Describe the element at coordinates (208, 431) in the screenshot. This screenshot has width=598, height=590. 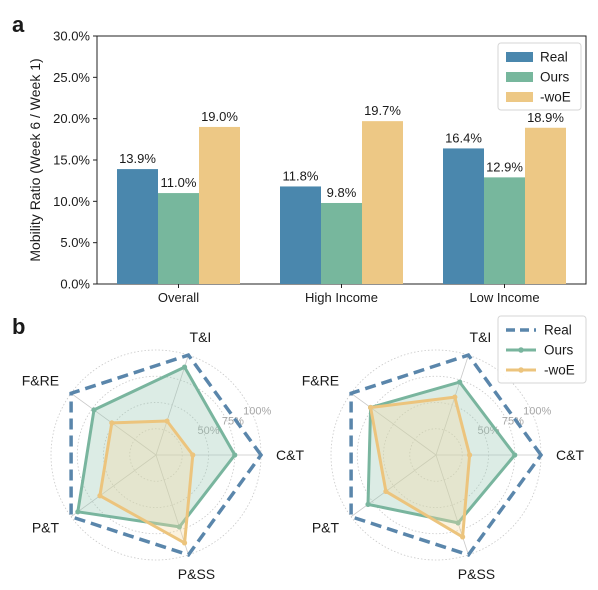
I see `radar-ring-label: 50%` at that location.